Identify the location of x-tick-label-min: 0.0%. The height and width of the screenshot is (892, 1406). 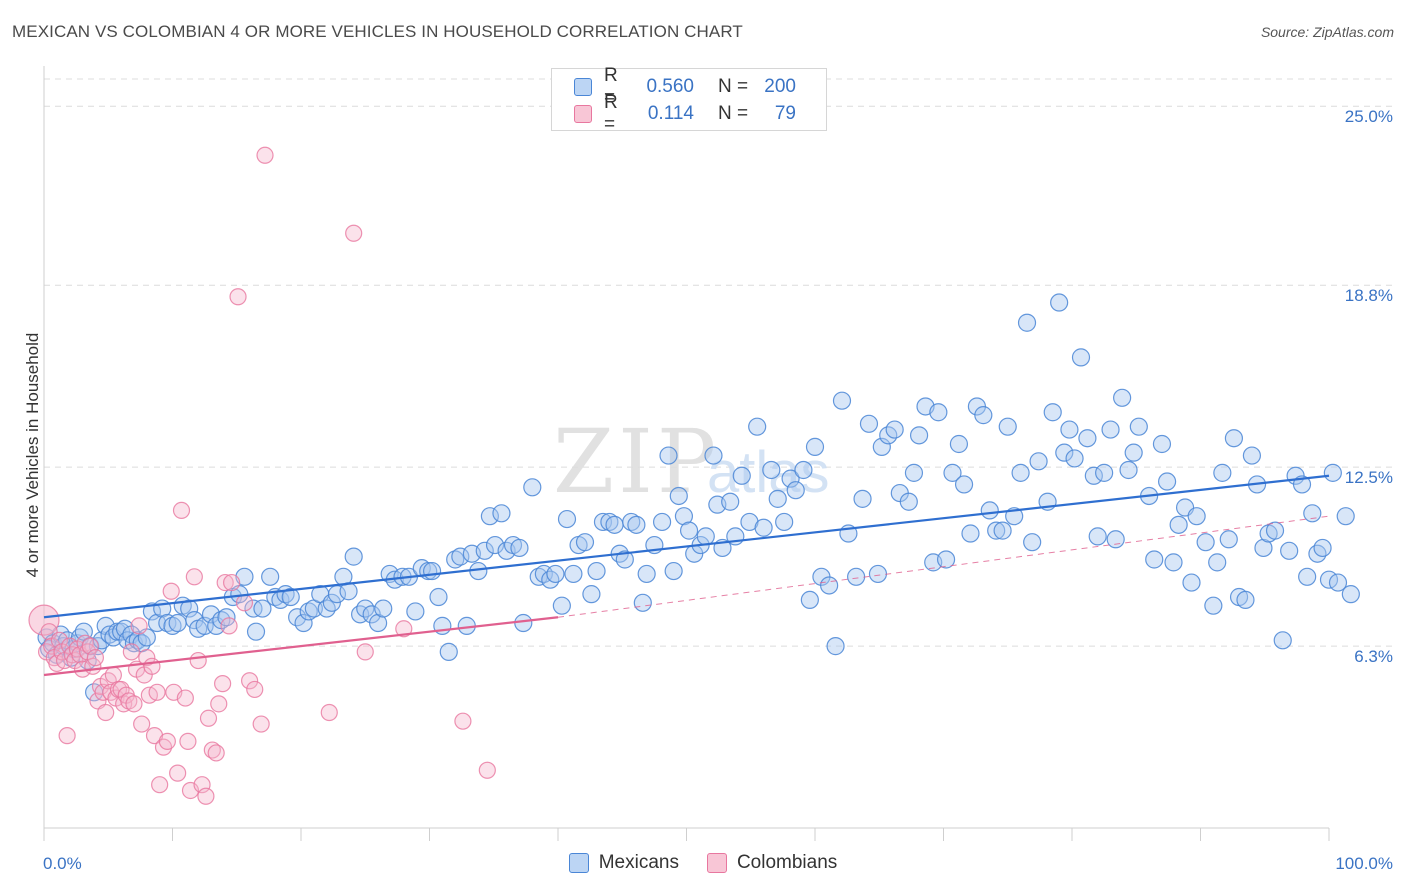
(62, 863).